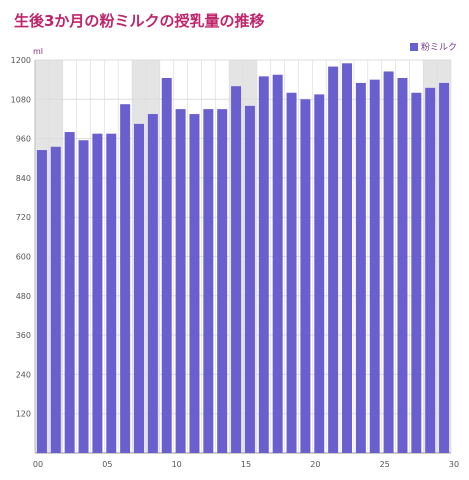 Image resolution: width=469 pixels, height=480 pixels. What do you see at coordinates (23, 257) in the screenshot?
I see `y-tick-label: 600` at bounding box center [23, 257].